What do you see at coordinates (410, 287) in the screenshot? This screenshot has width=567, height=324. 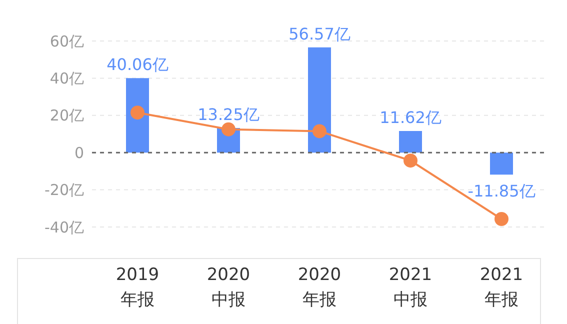 I see `x-tick-label: 2021 中报` at bounding box center [410, 287].